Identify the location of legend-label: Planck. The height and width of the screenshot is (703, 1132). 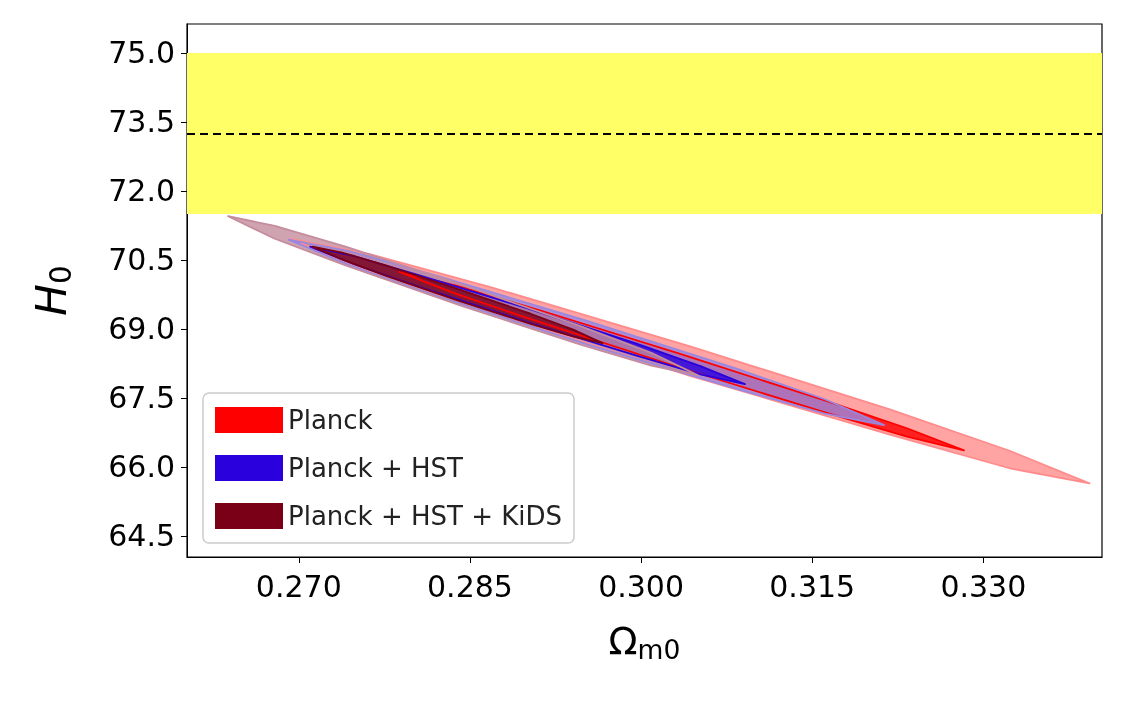
(330, 420).